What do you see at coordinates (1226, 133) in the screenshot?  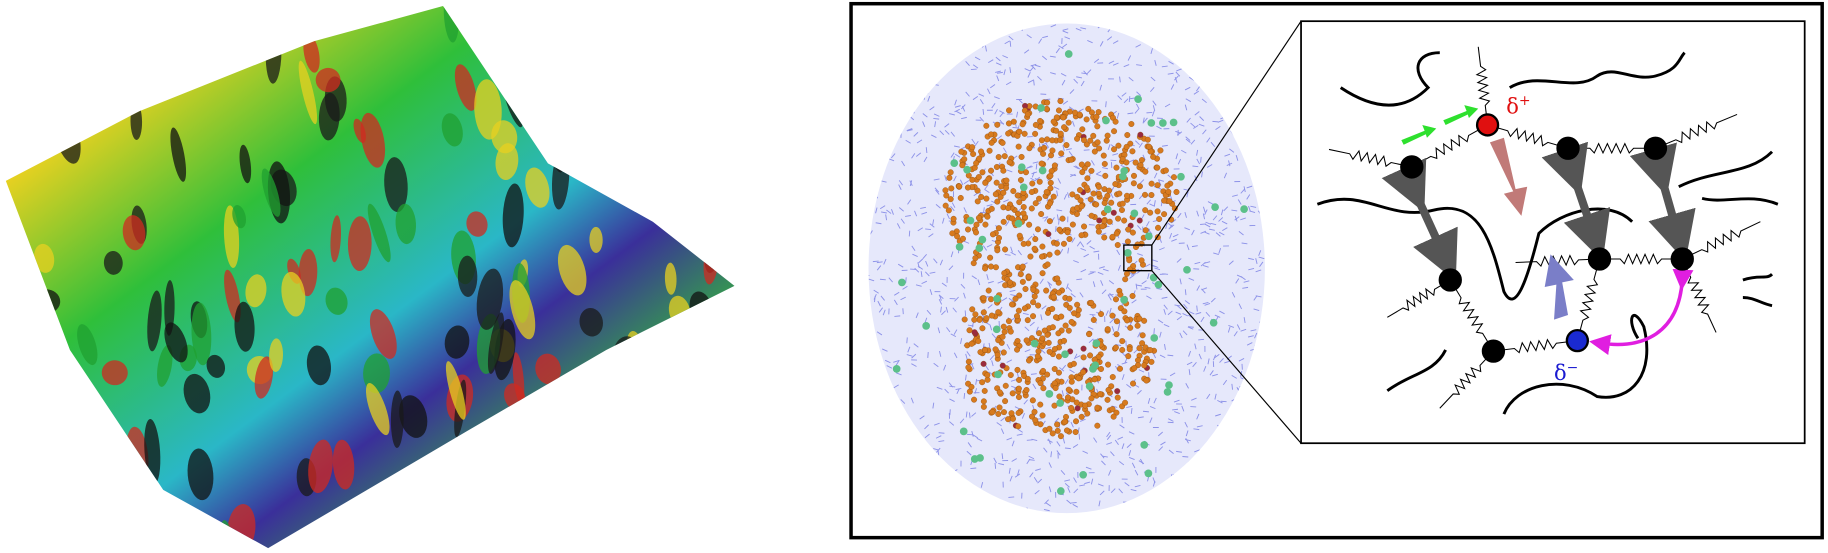 I see `zoom-line` at bounding box center [1226, 133].